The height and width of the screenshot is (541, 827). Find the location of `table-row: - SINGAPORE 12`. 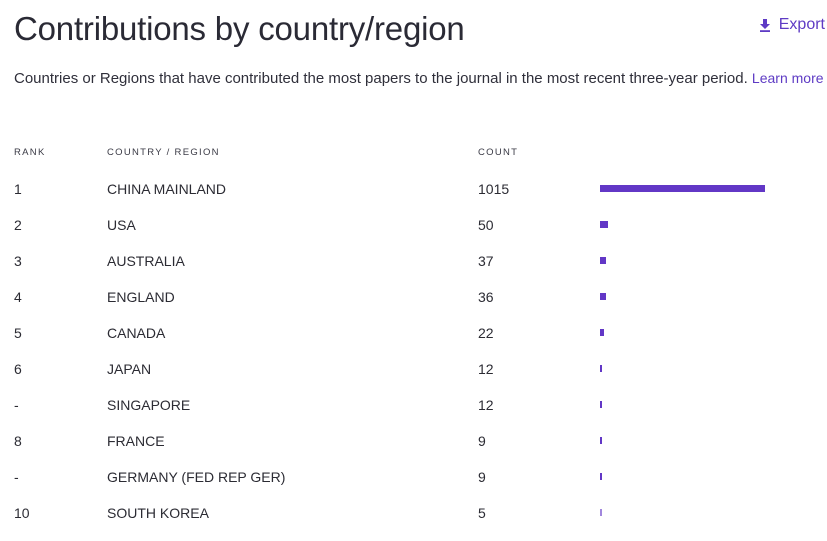

table-row: - SINGAPORE 12 is located at coordinates (413, 415).